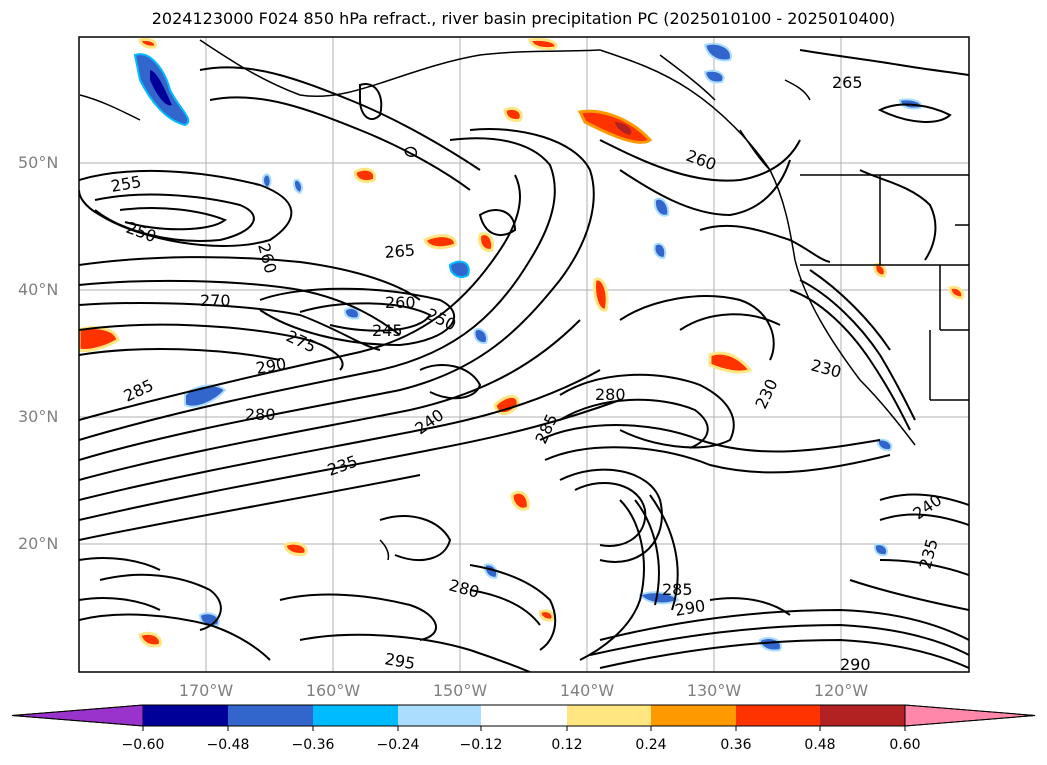  What do you see at coordinates (77, 715) in the screenshot?
I see `colorbar-extend-left` at bounding box center [77, 715].